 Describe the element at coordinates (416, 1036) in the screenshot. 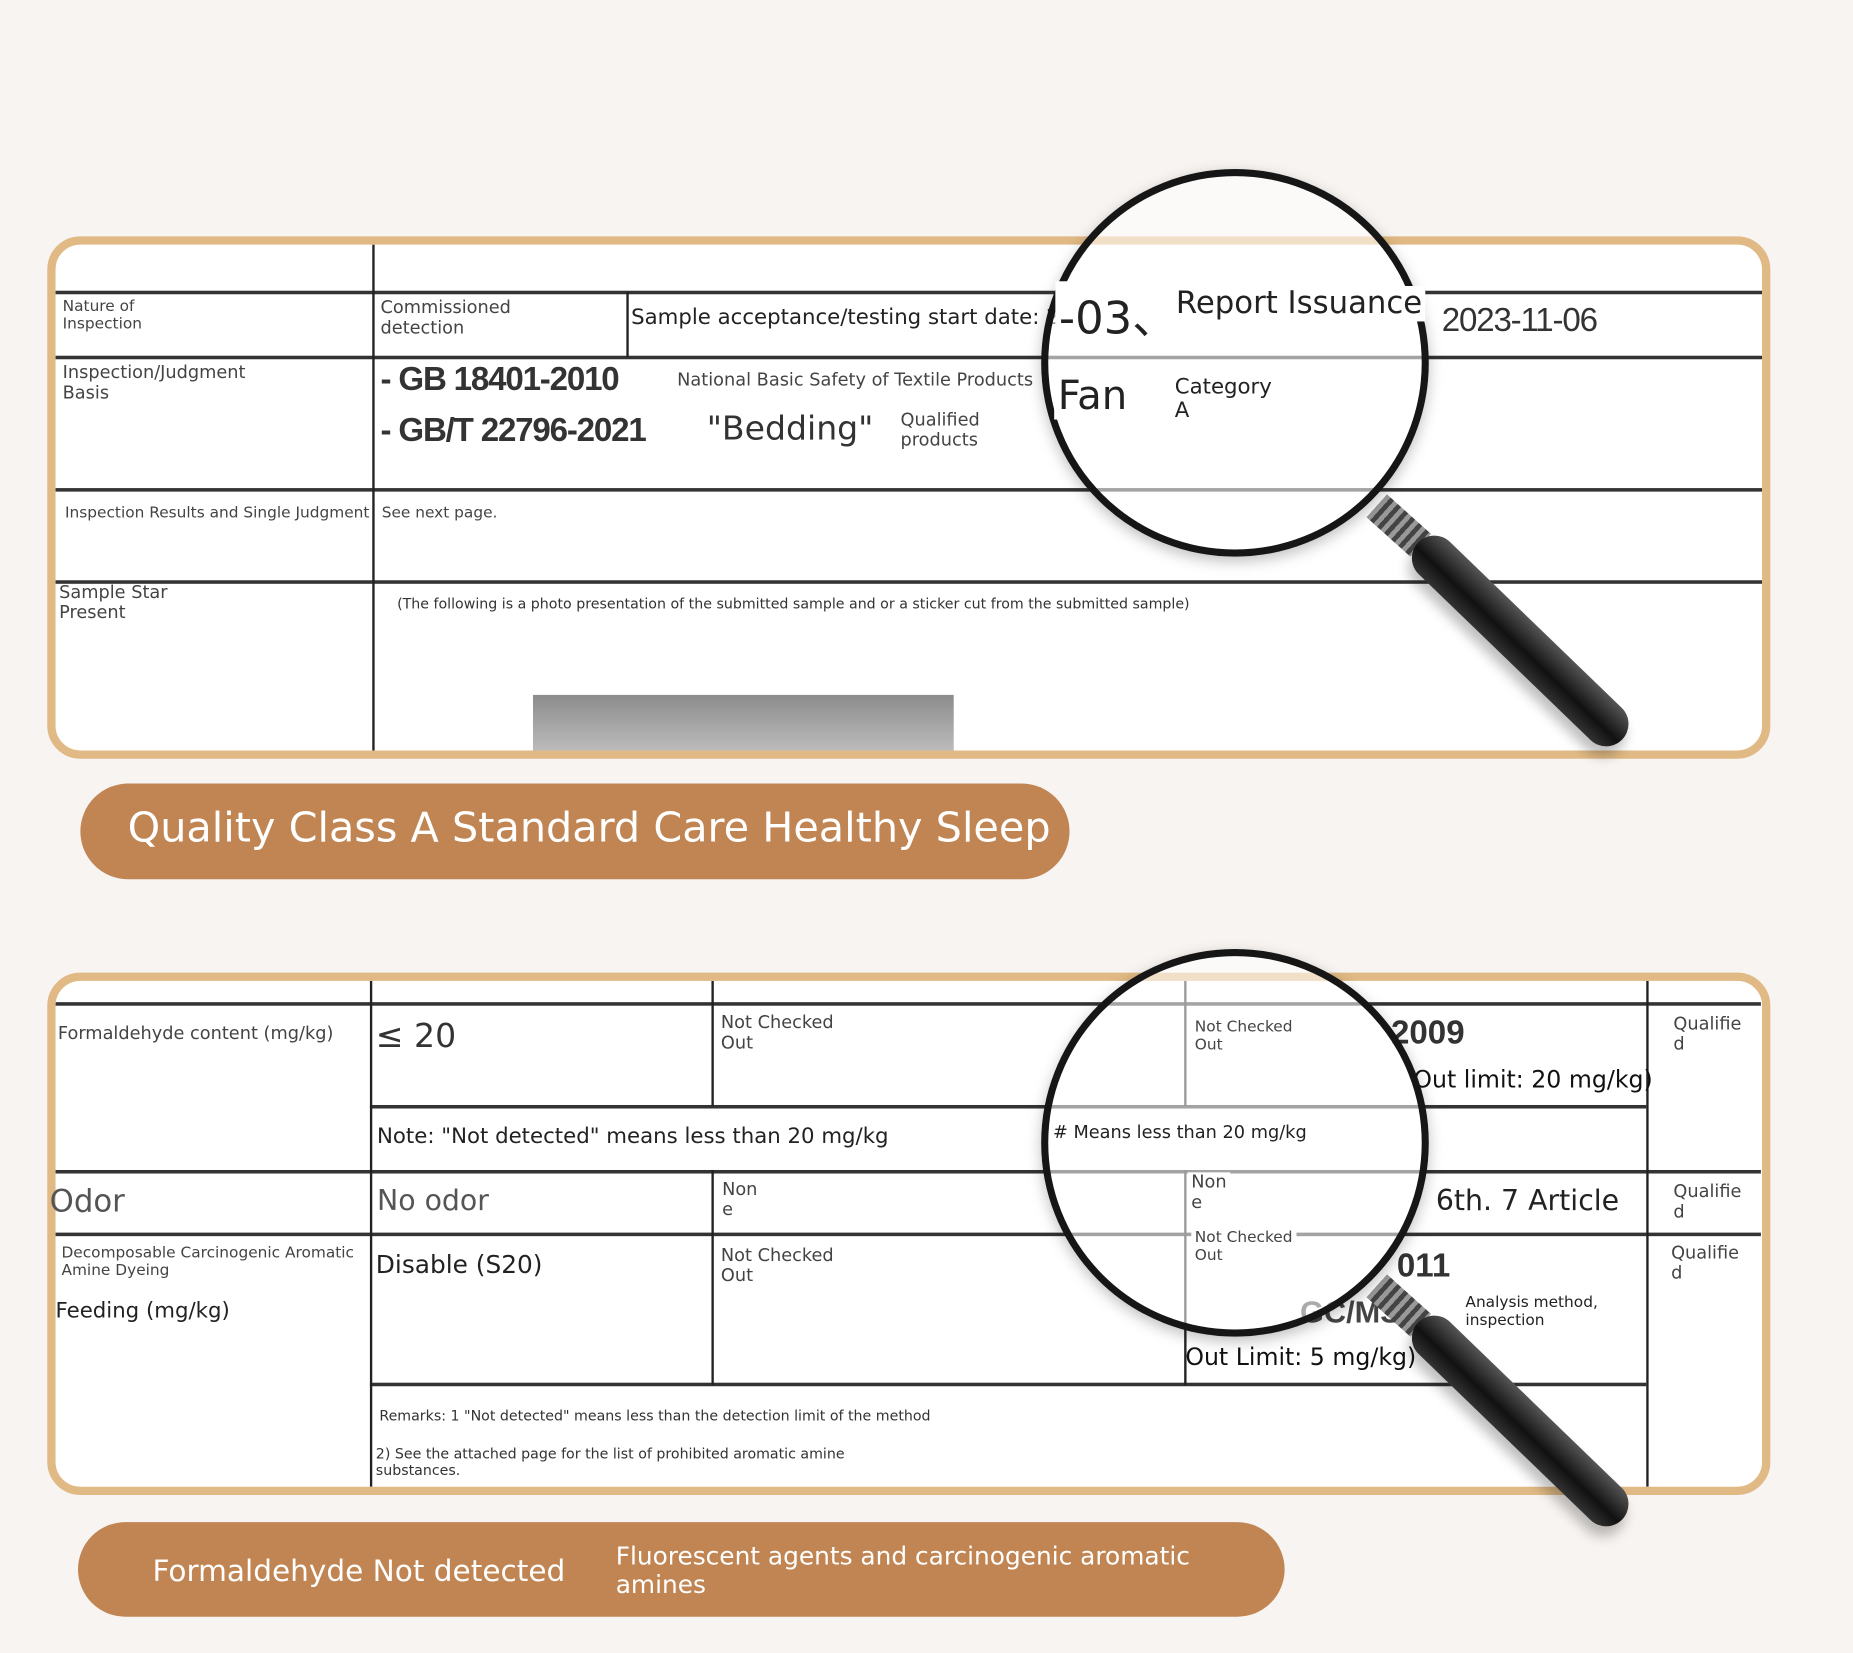

I see `formaldehyde-limit: ≤ 20` at that location.